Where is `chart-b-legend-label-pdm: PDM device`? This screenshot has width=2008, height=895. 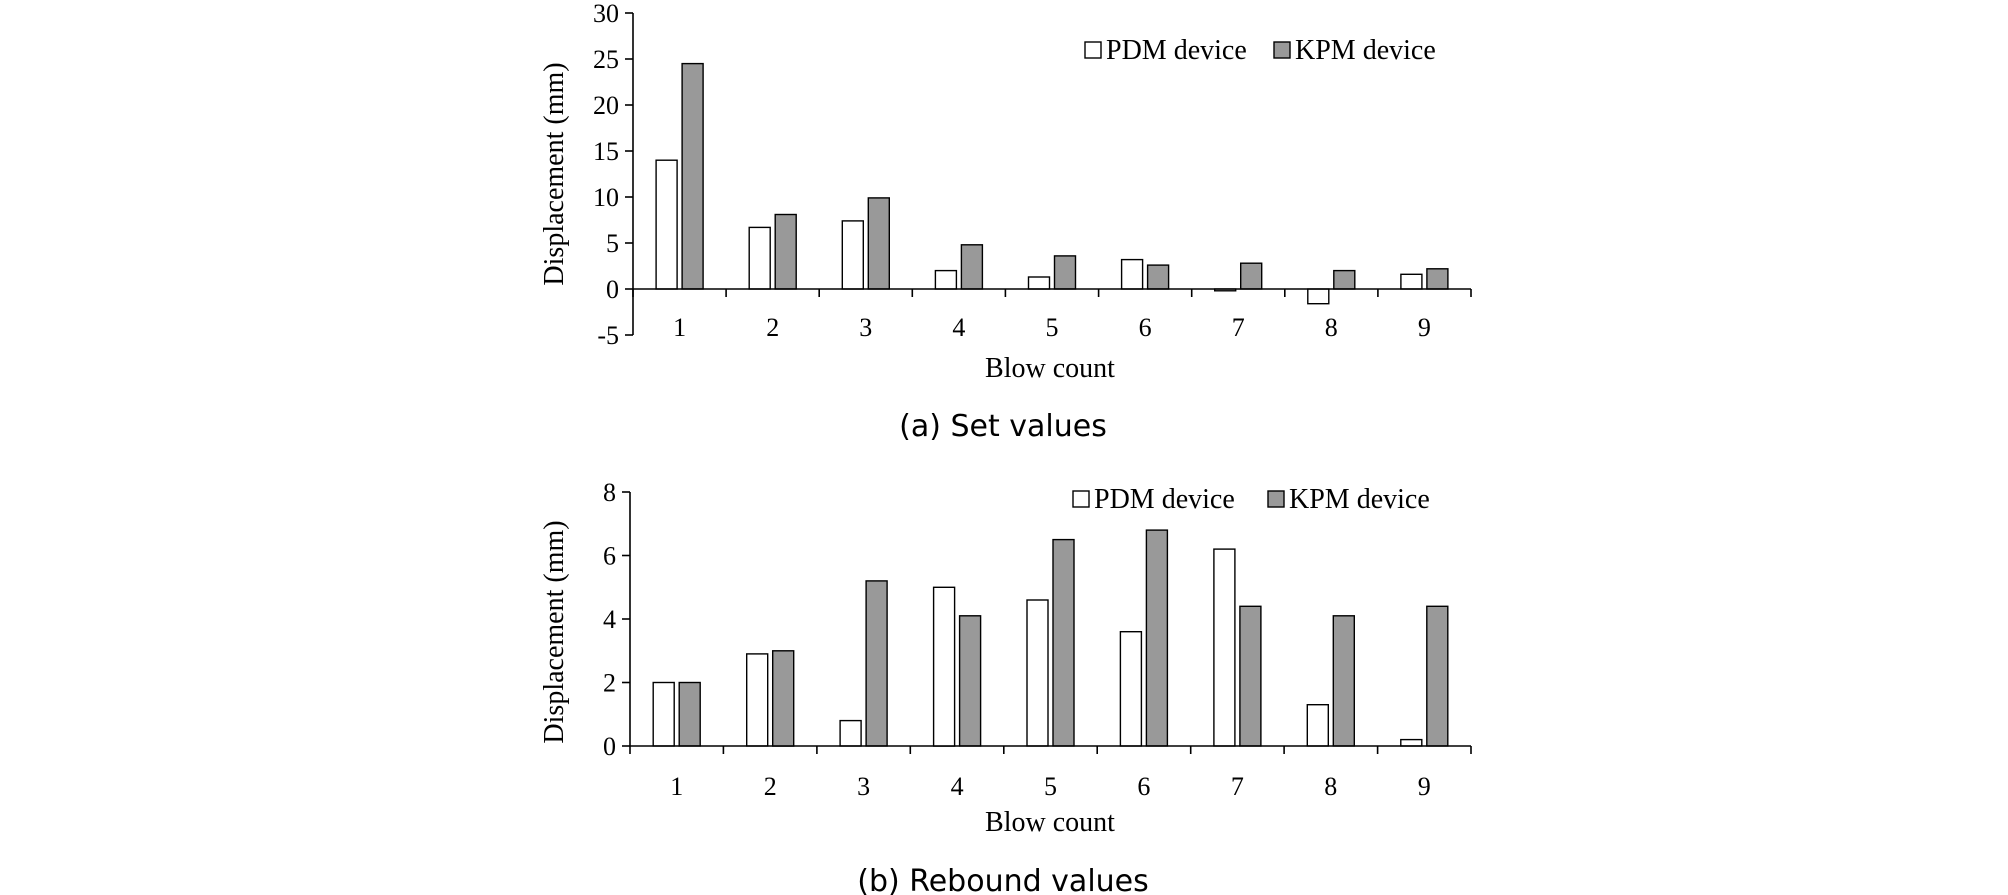 chart-b-legend-label-pdm: PDM device is located at coordinates (1164, 499).